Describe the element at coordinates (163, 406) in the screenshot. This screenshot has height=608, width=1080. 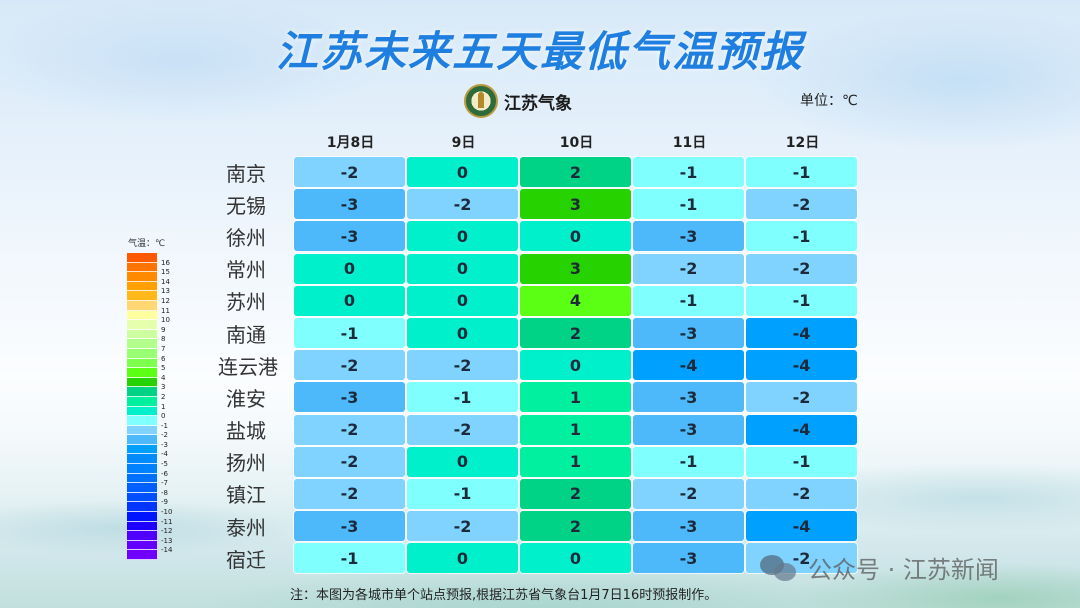
I see `legend-label: 1` at that location.